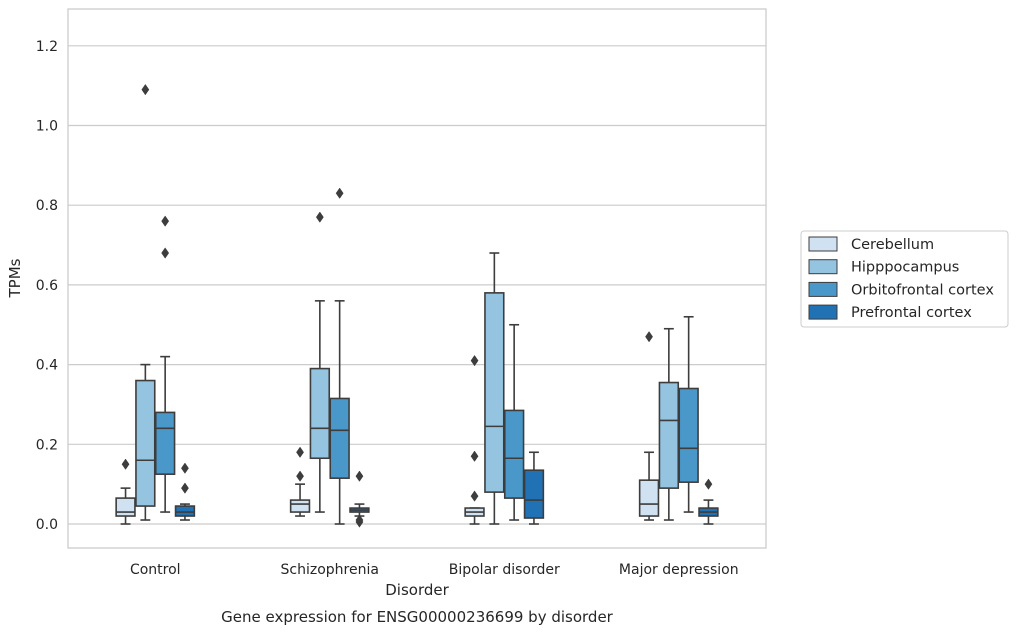 Image resolution: width=1018 pixels, height=634 pixels. I want to click on y-tick-label: 0.2, so click(47, 445).